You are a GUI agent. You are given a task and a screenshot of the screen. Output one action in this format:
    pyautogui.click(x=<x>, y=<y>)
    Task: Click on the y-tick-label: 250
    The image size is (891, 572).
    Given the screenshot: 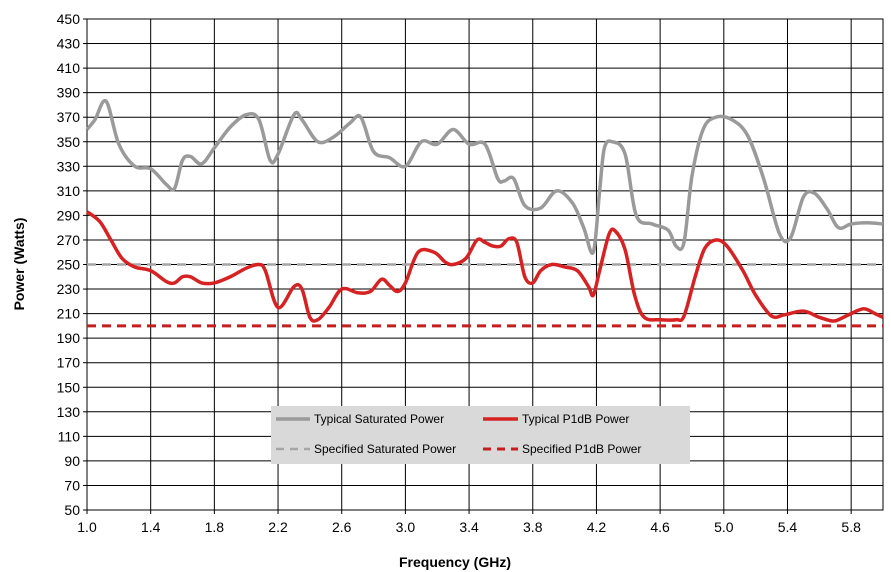 What is the action you would take?
    pyautogui.click(x=69, y=265)
    